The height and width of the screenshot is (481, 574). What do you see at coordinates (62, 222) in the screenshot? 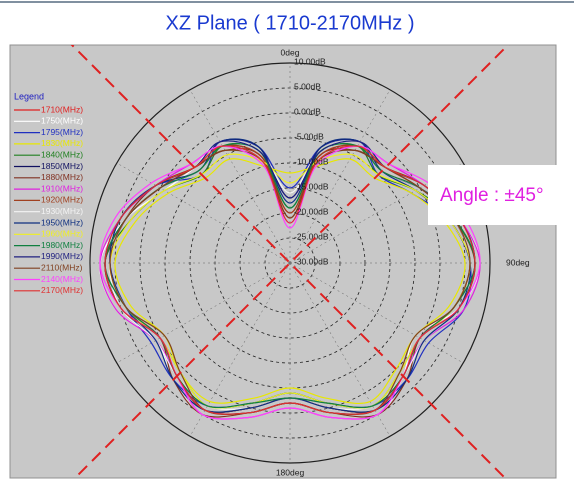
I see `legend-label: 1950(MHz)` at bounding box center [62, 222].